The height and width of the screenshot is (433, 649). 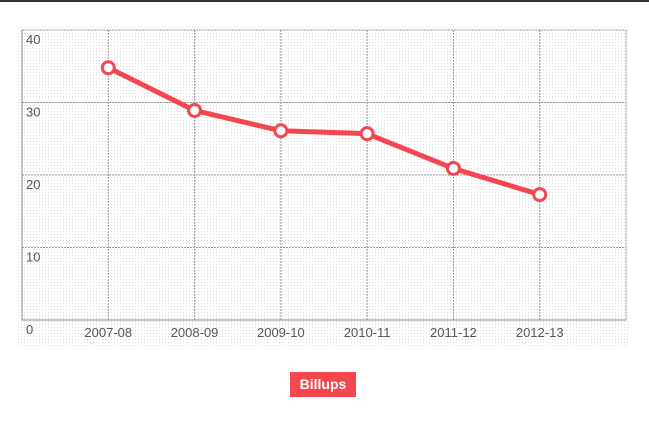 What do you see at coordinates (33, 39) in the screenshot?
I see `y-tick-label: 40` at bounding box center [33, 39].